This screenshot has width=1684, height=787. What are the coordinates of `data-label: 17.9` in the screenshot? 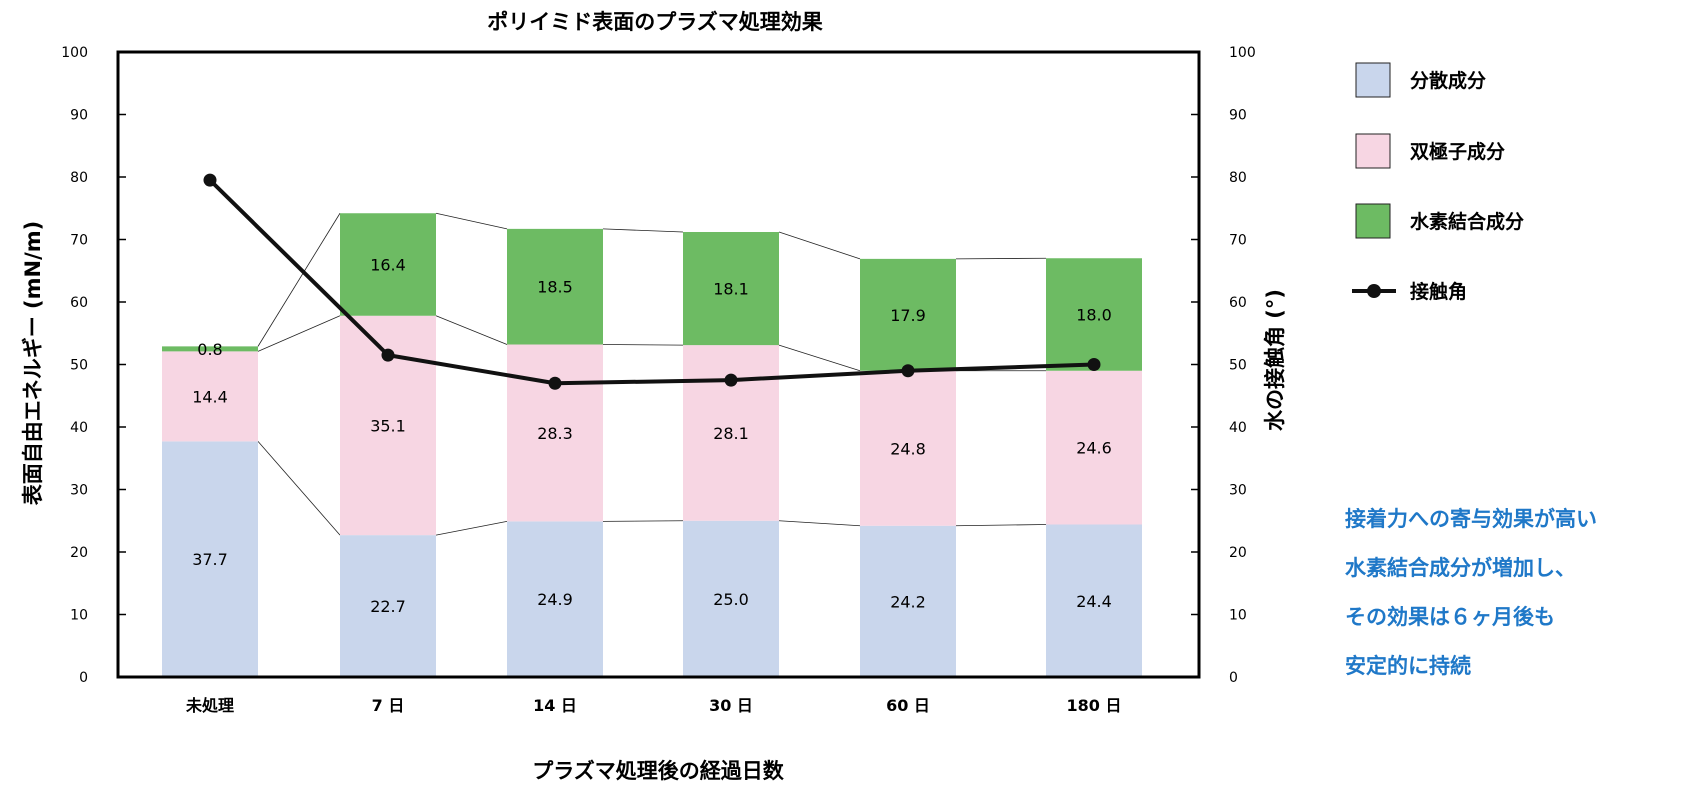 It's located at (908, 315).